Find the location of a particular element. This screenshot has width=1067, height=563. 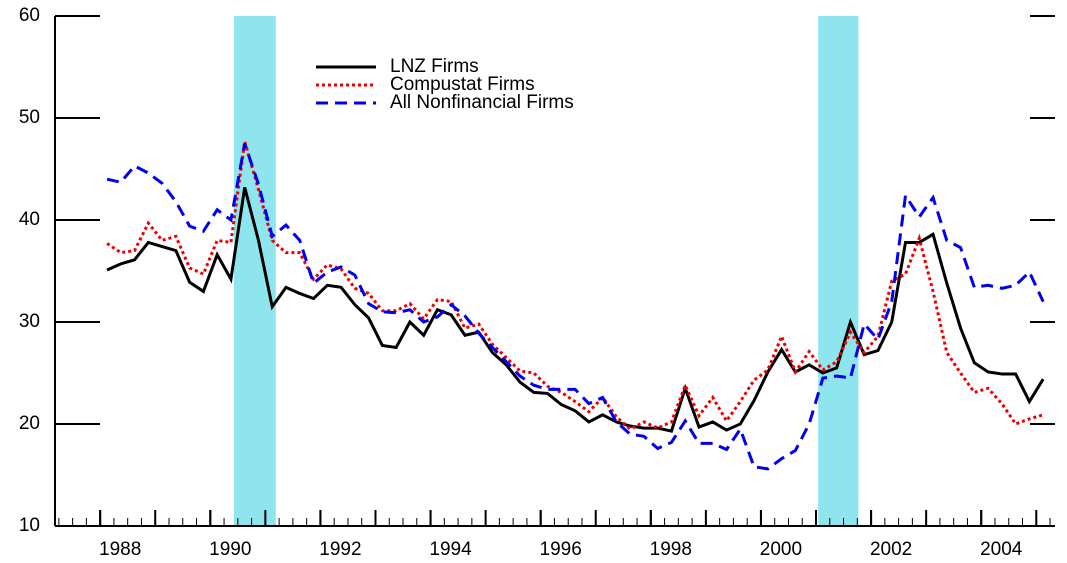

legend-label: Compustat Firms is located at coordinates (462, 84).